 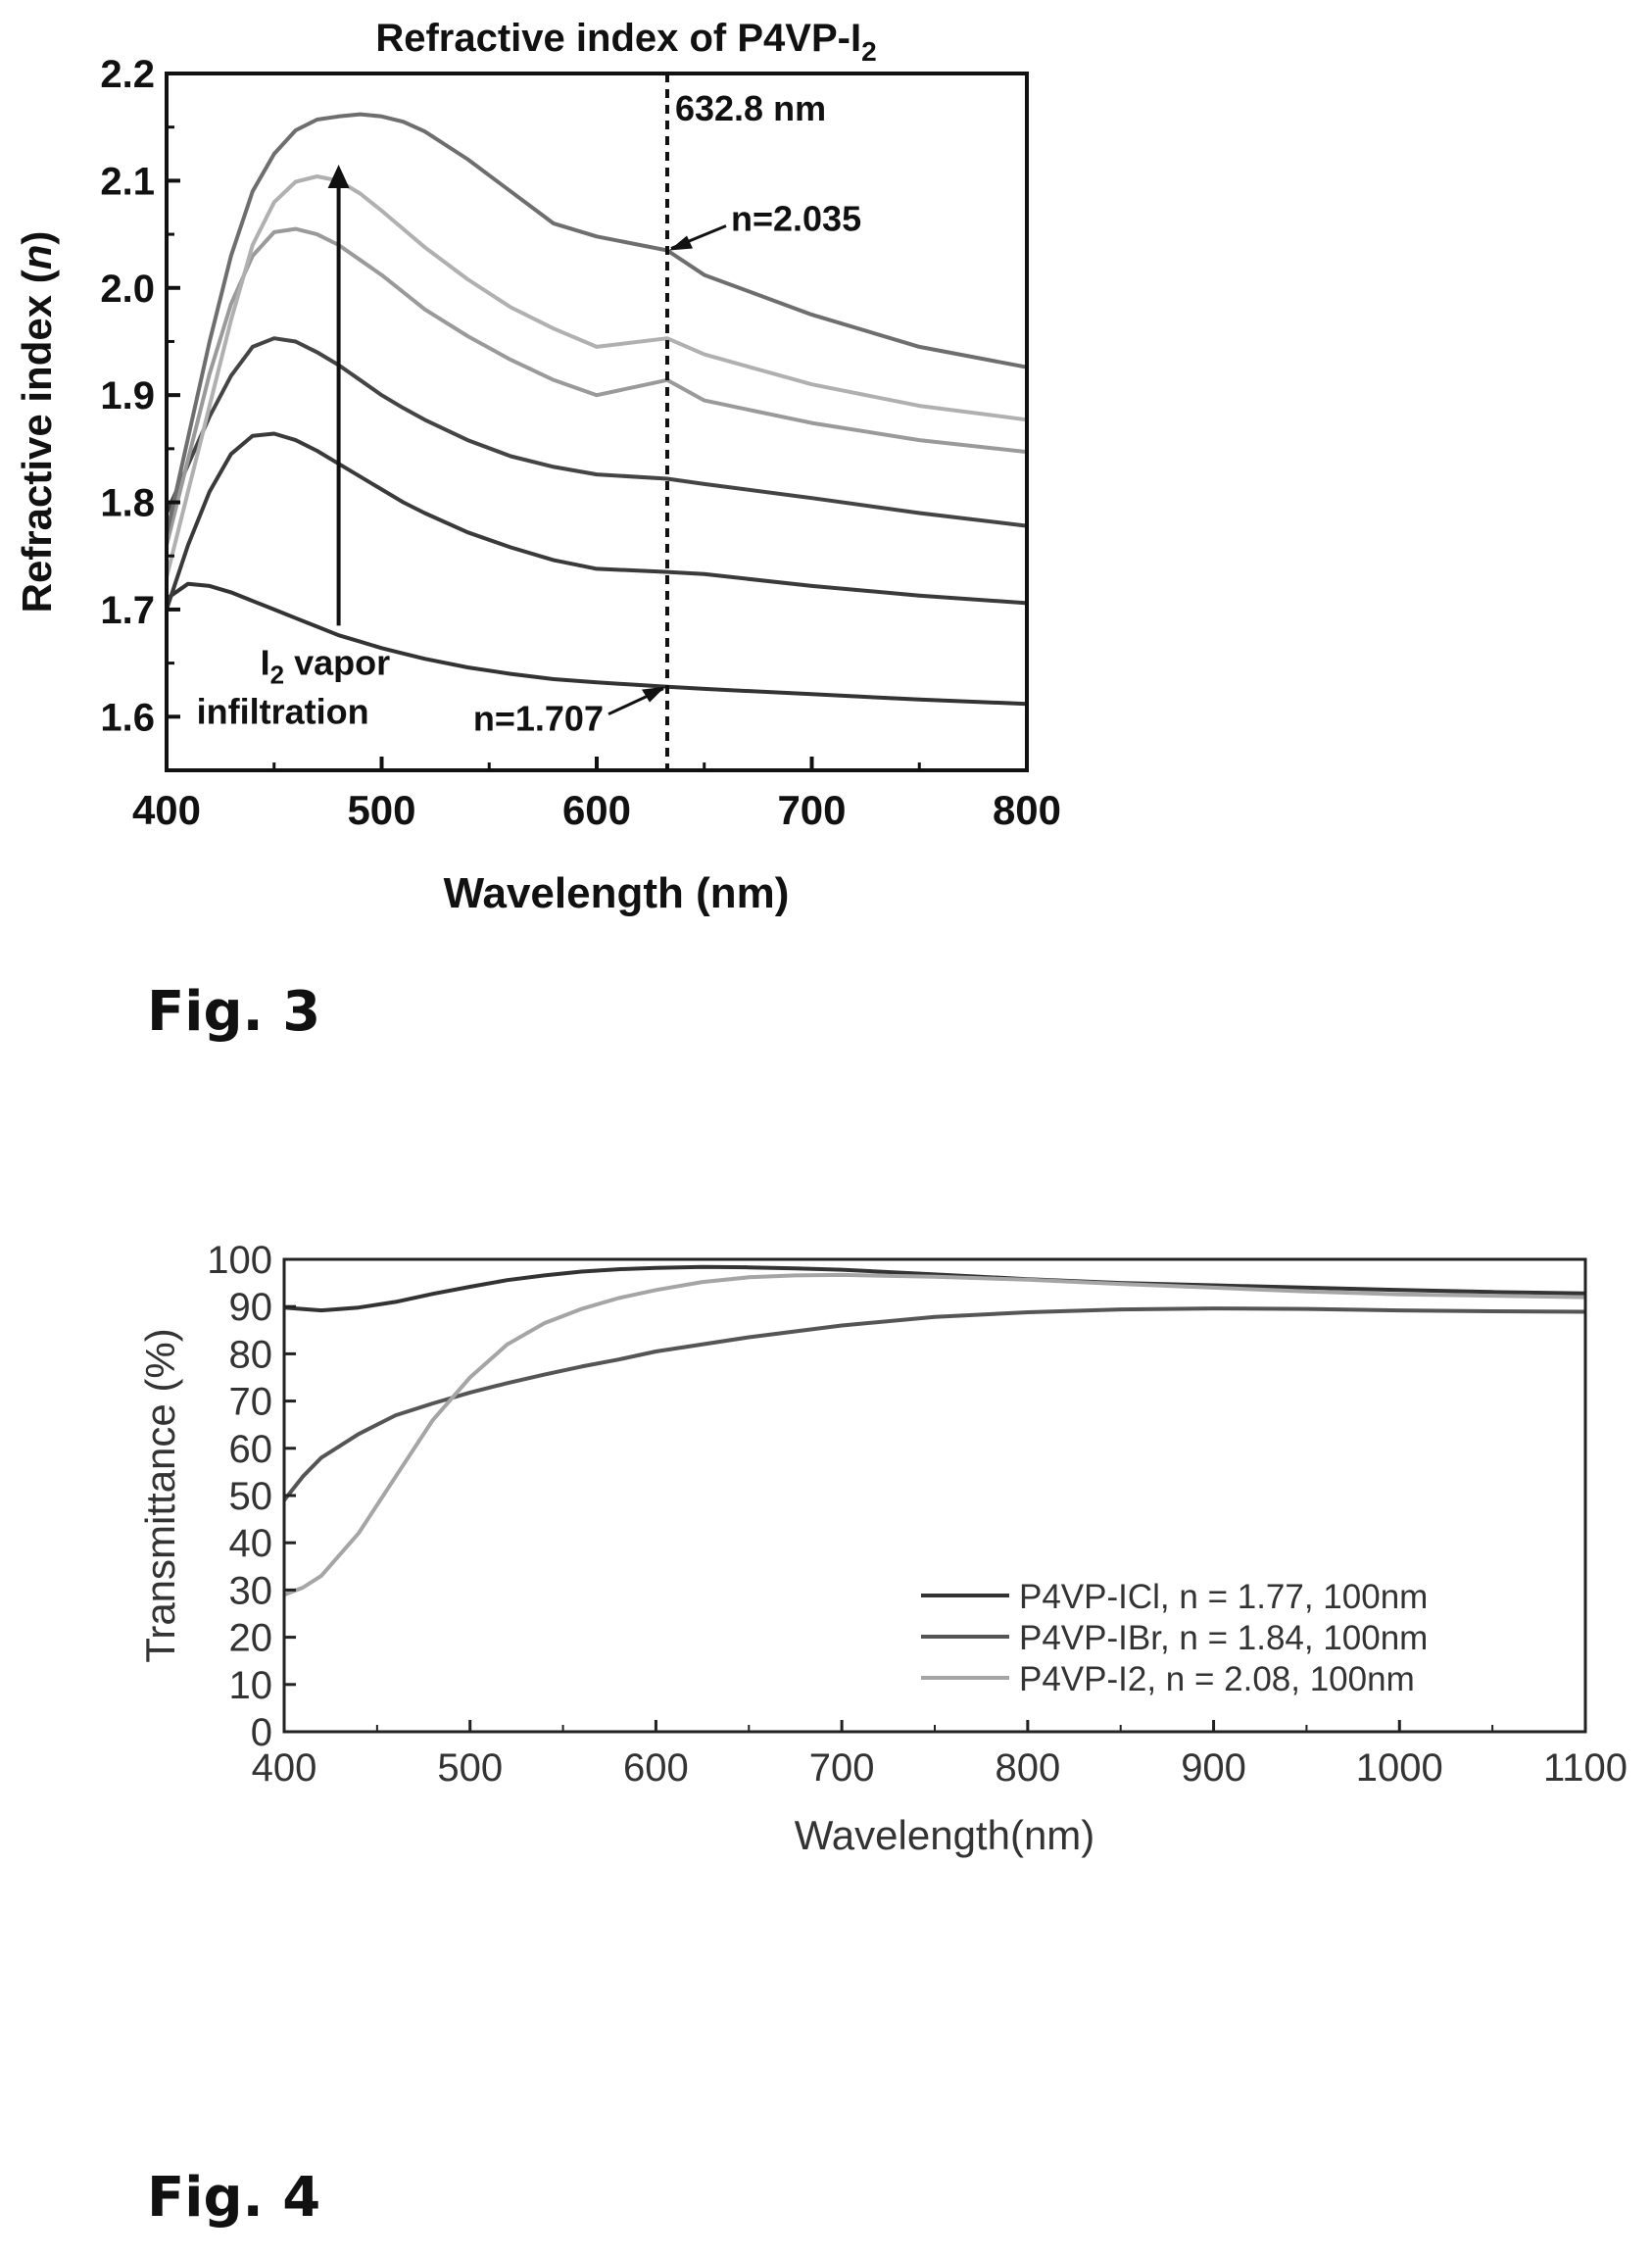 What do you see at coordinates (653, 694) in the screenshot?
I see `annotation-arrowhead-lower` at bounding box center [653, 694].